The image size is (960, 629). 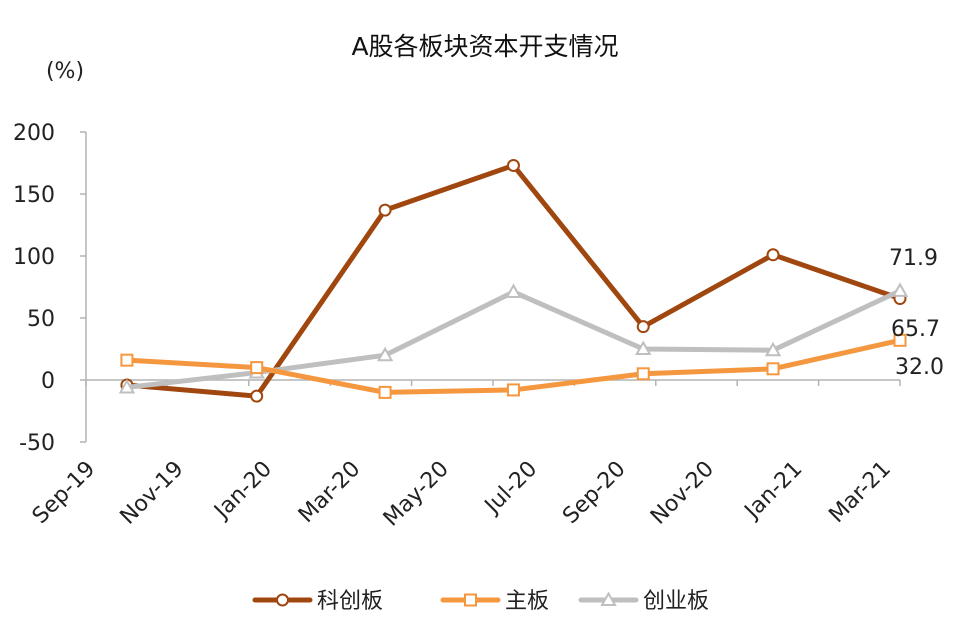 I want to click on y-tick-label: 0, so click(x=48, y=381).